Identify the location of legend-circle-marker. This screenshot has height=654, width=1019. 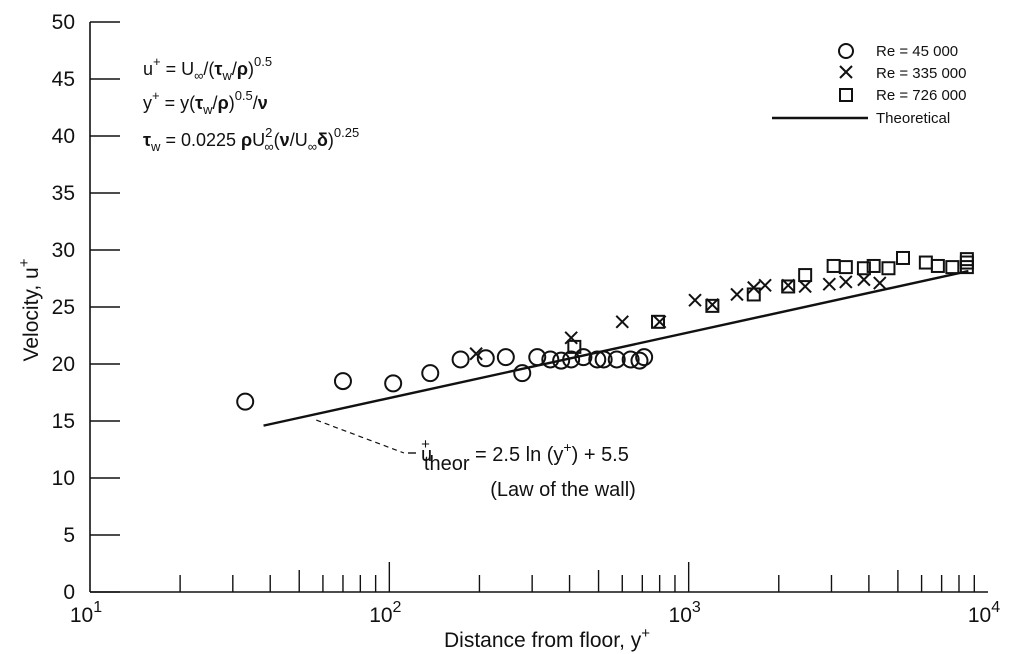
(846, 51).